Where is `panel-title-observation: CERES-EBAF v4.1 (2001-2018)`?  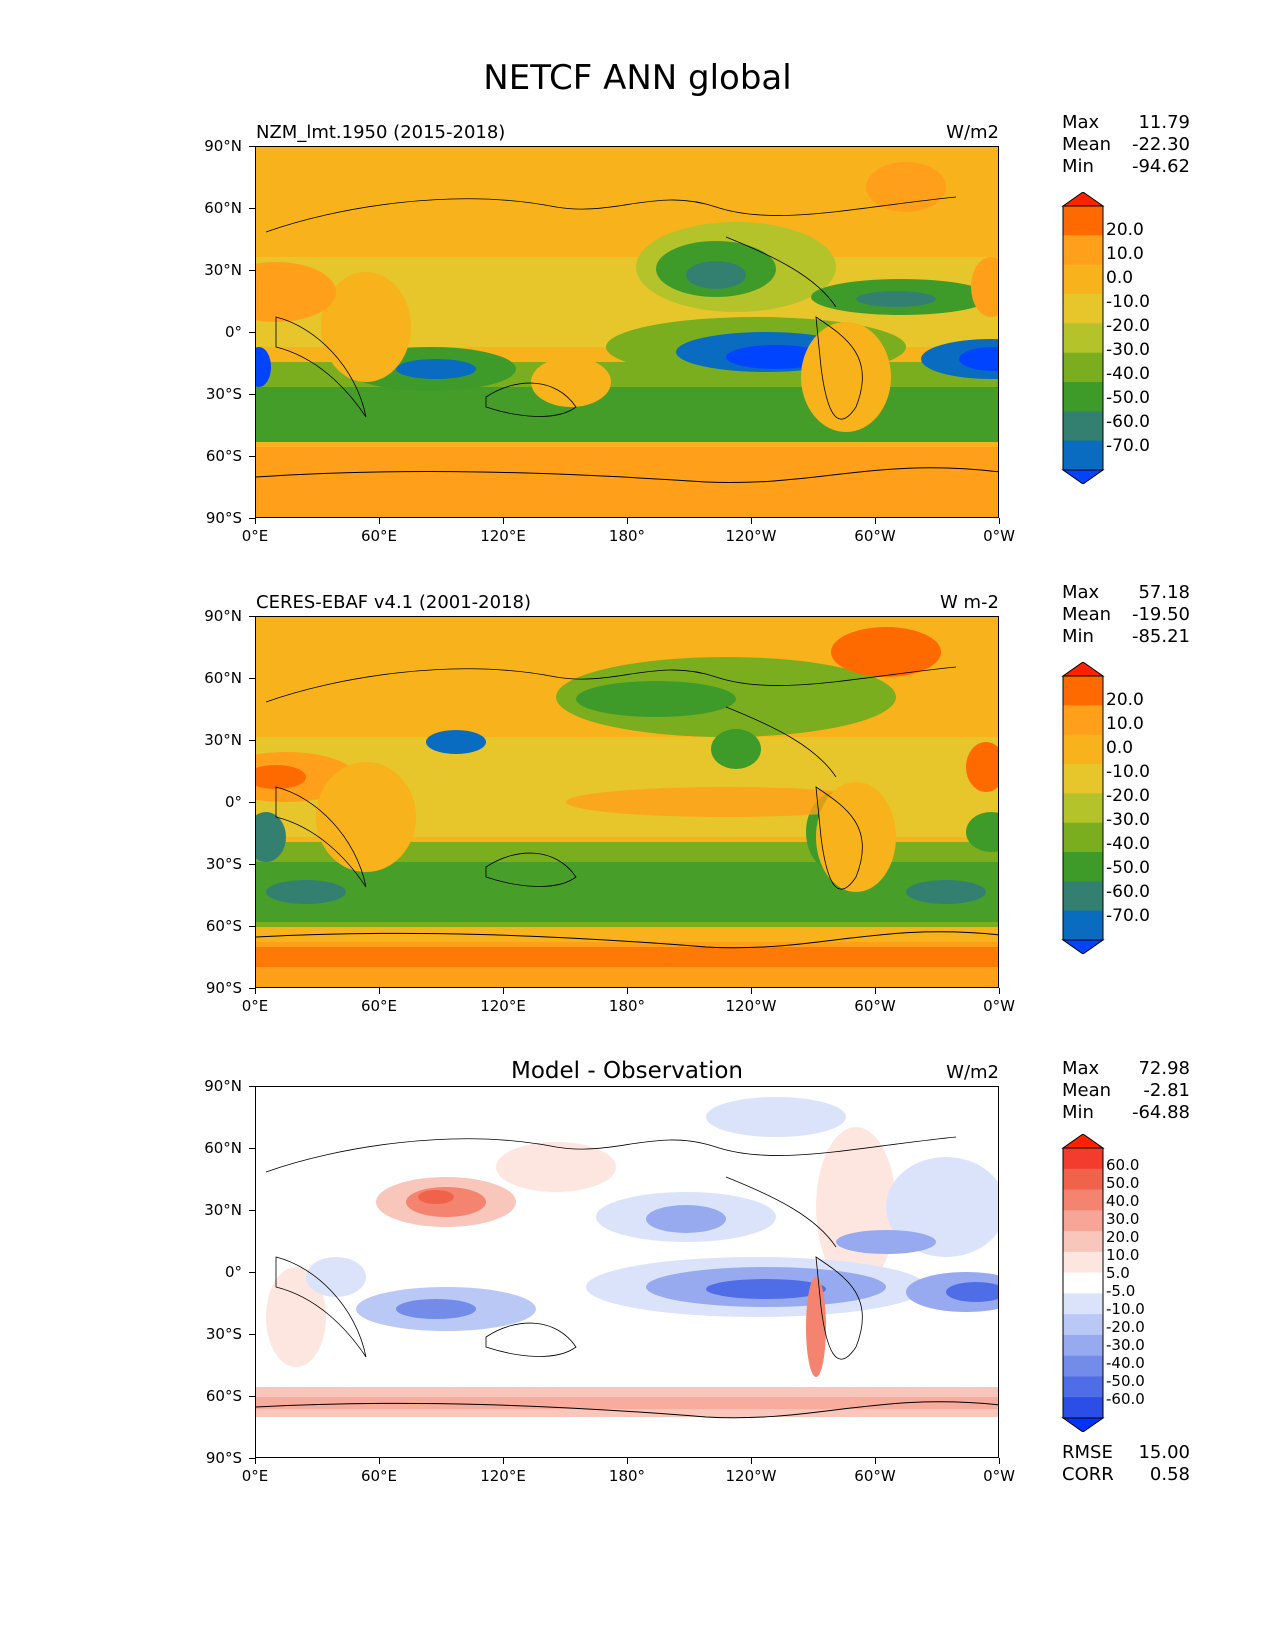
panel-title-observation: CERES-EBAF v4.1 (2001-2018) is located at coordinates (394, 602).